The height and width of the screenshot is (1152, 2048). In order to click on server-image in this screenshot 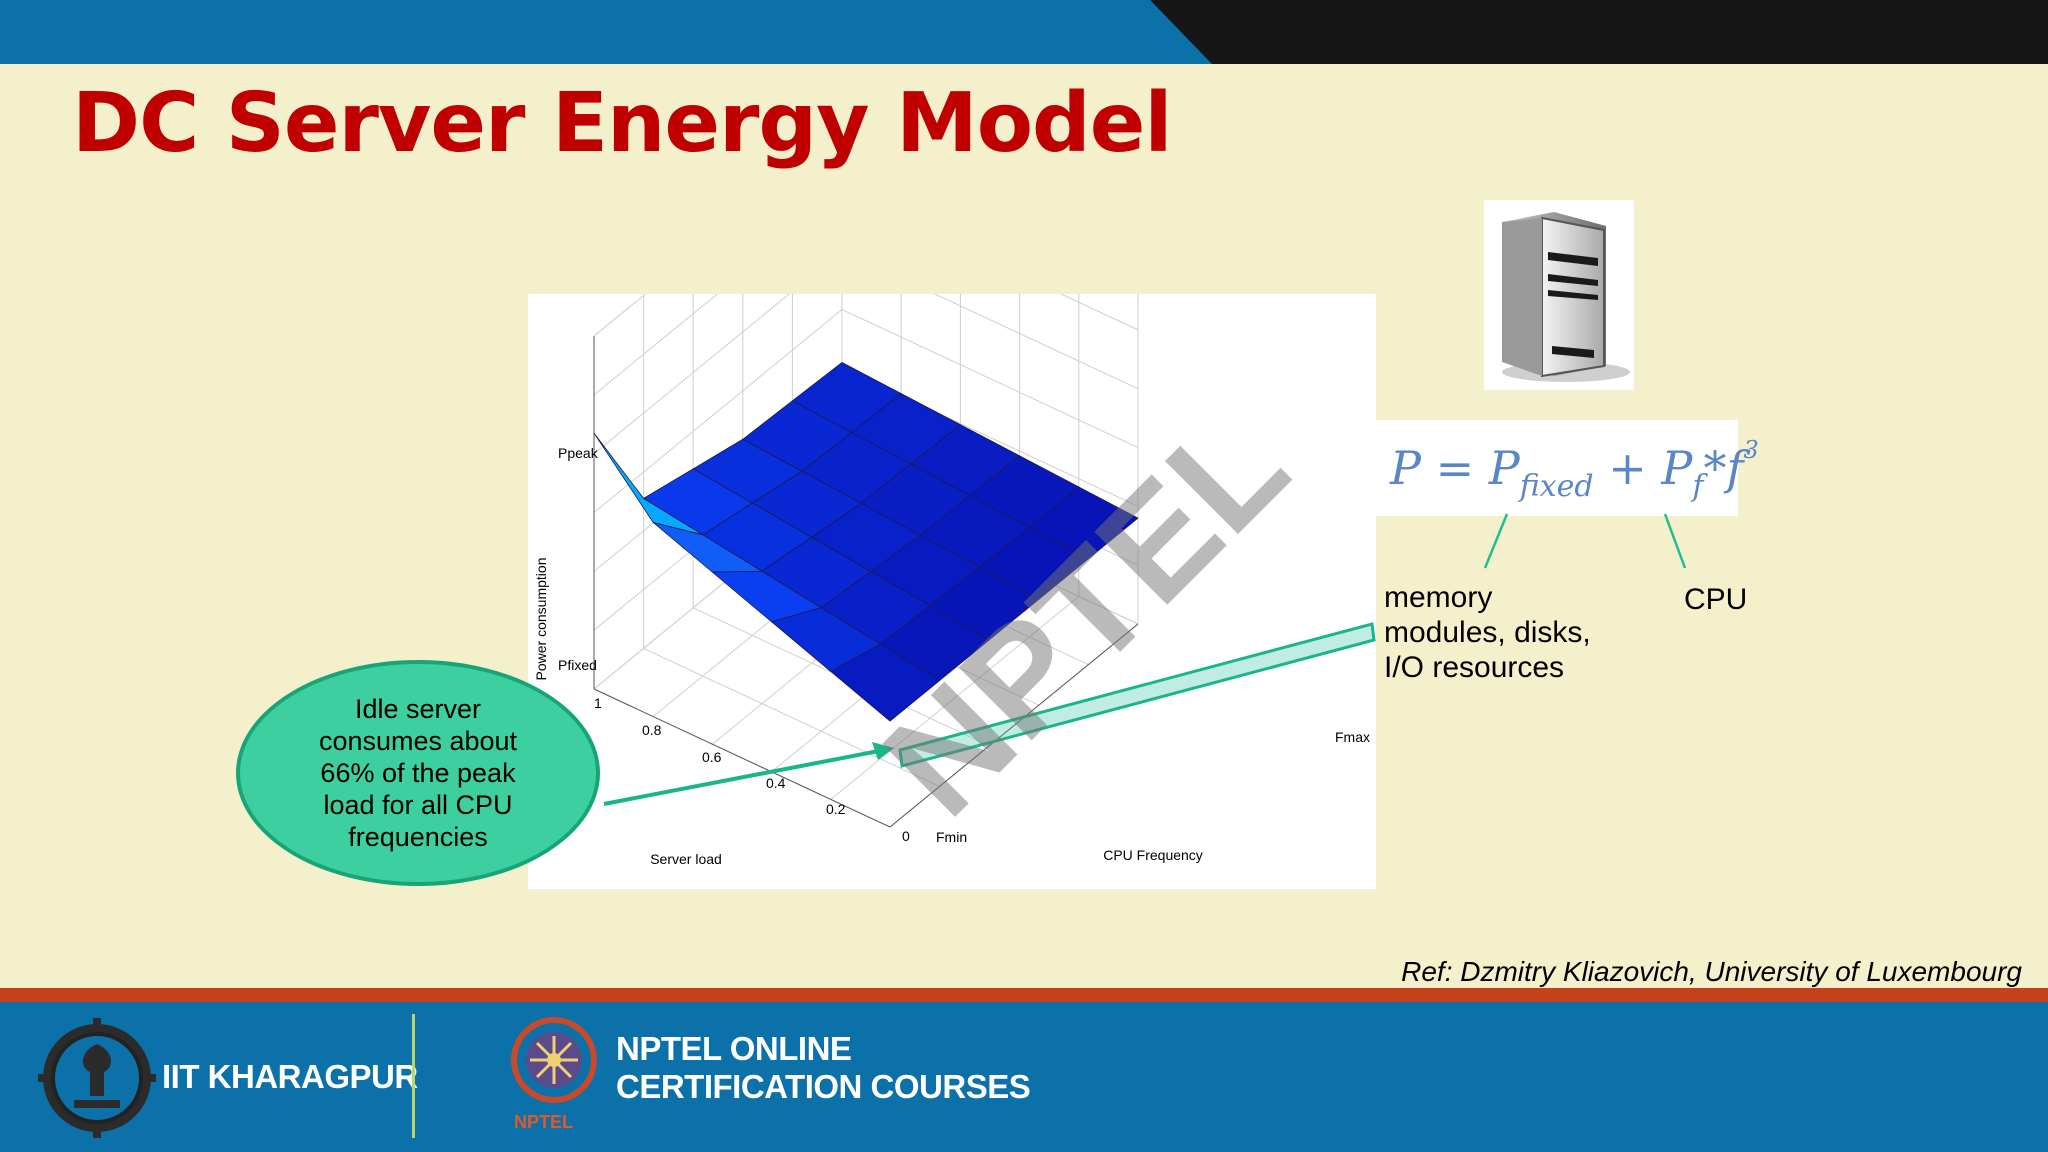, I will do `click(1559, 295)`.